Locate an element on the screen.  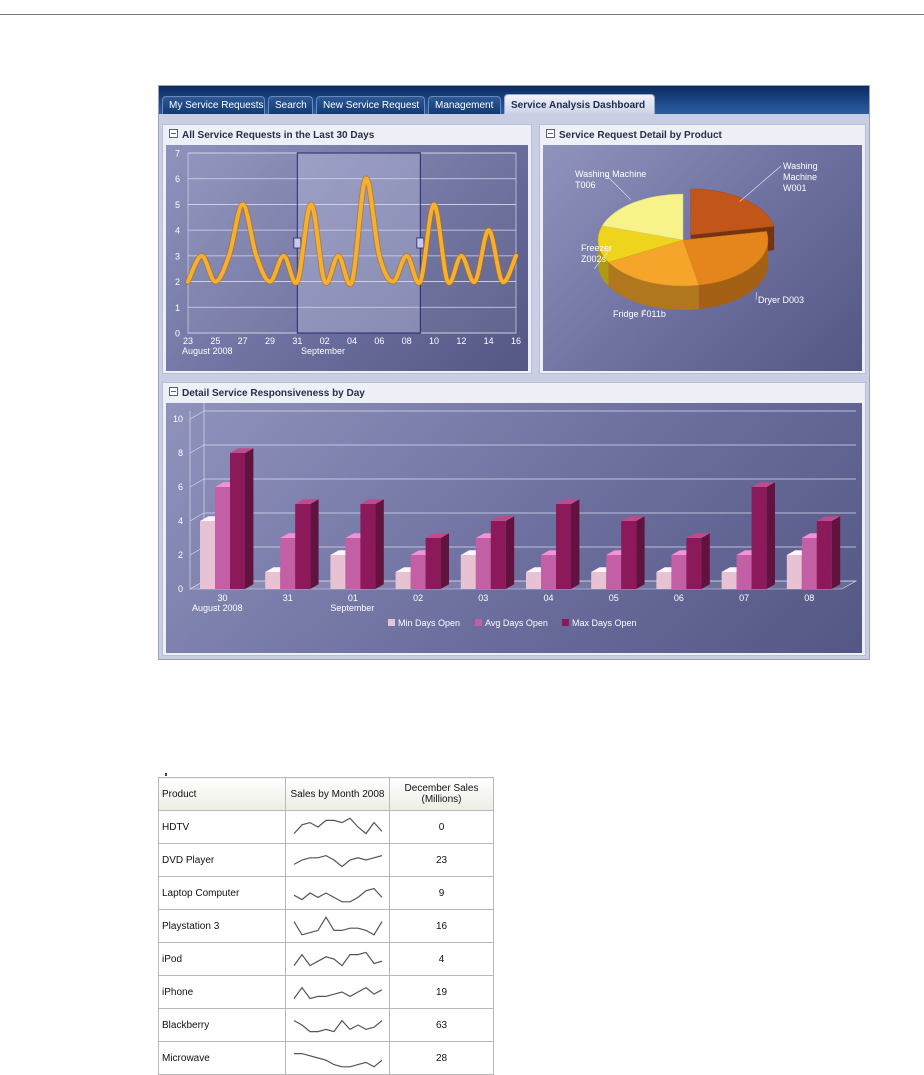
pie-label: Washing is located at coordinates (800, 166).